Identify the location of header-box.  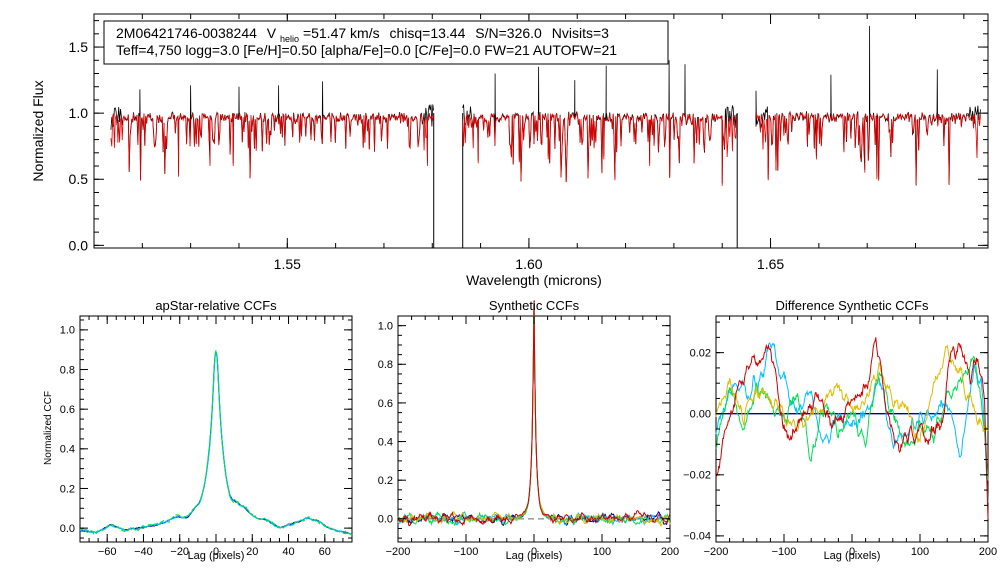
(386, 42).